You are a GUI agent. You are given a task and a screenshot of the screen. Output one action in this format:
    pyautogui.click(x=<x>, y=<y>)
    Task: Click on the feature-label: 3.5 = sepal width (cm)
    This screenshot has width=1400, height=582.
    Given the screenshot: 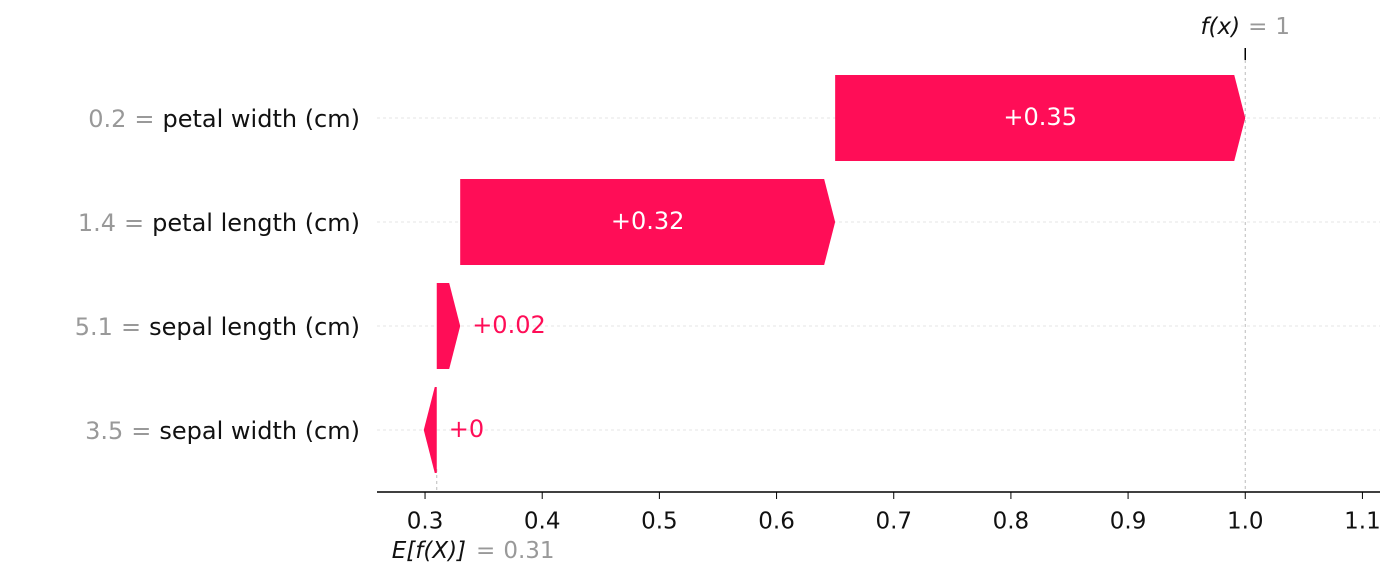 What is the action you would take?
    pyautogui.click(x=222, y=431)
    